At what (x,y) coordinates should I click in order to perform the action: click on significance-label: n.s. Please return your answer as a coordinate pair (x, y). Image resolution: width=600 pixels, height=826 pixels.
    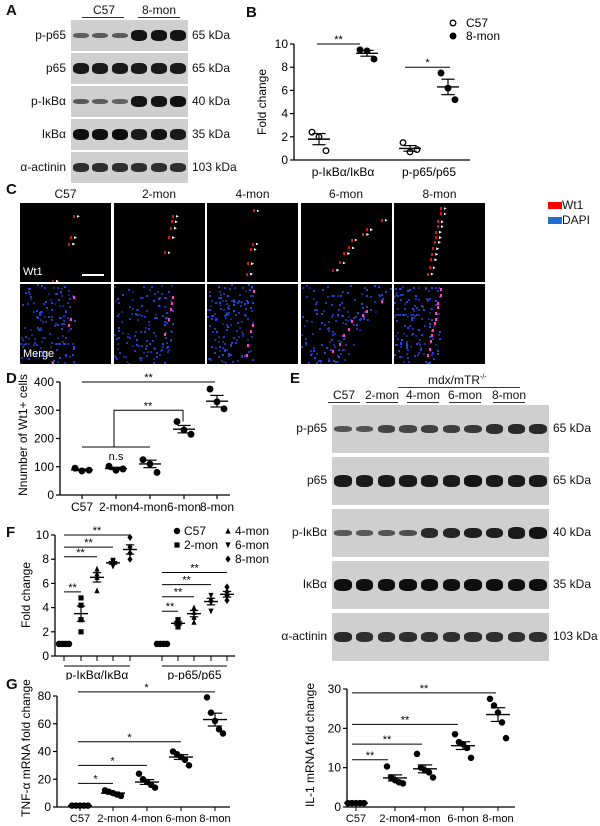
    Looking at the image, I should click on (116, 457).